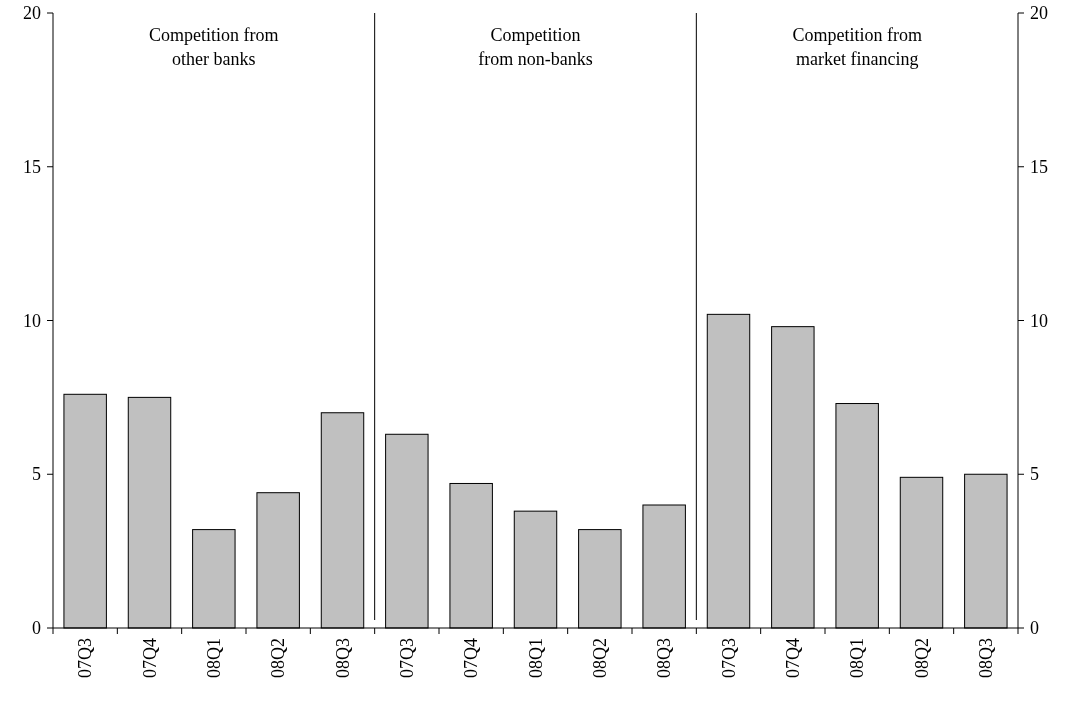 The height and width of the screenshot is (708, 1068). Describe the element at coordinates (1034, 628) in the screenshot. I see `y2-tick-label: 0` at that location.